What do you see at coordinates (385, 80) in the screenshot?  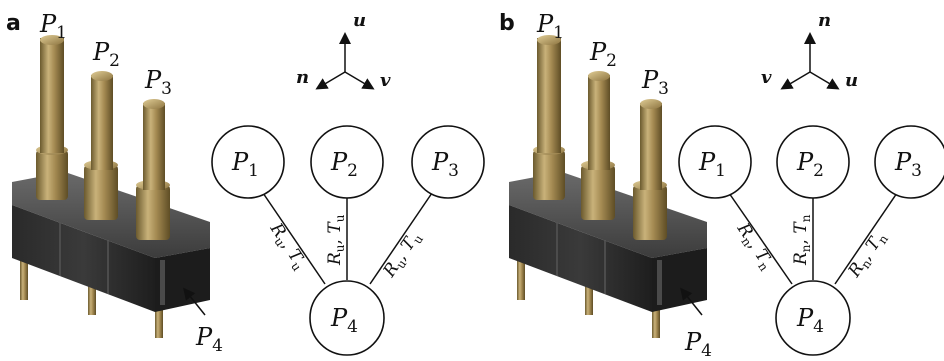 I see `axis-right-label: v` at bounding box center [385, 80].